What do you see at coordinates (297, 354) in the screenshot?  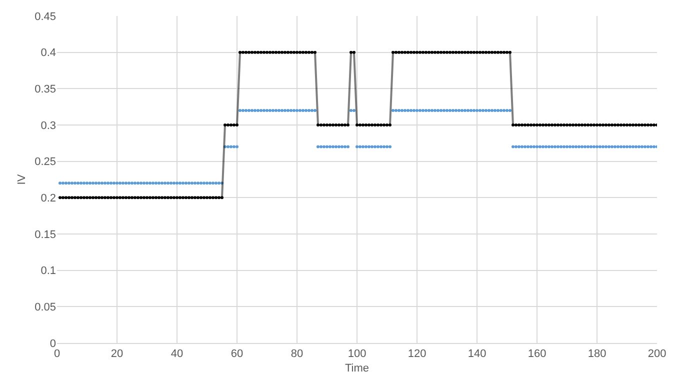 I see `x-tick-label: 80` at bounding box center [297, 354].